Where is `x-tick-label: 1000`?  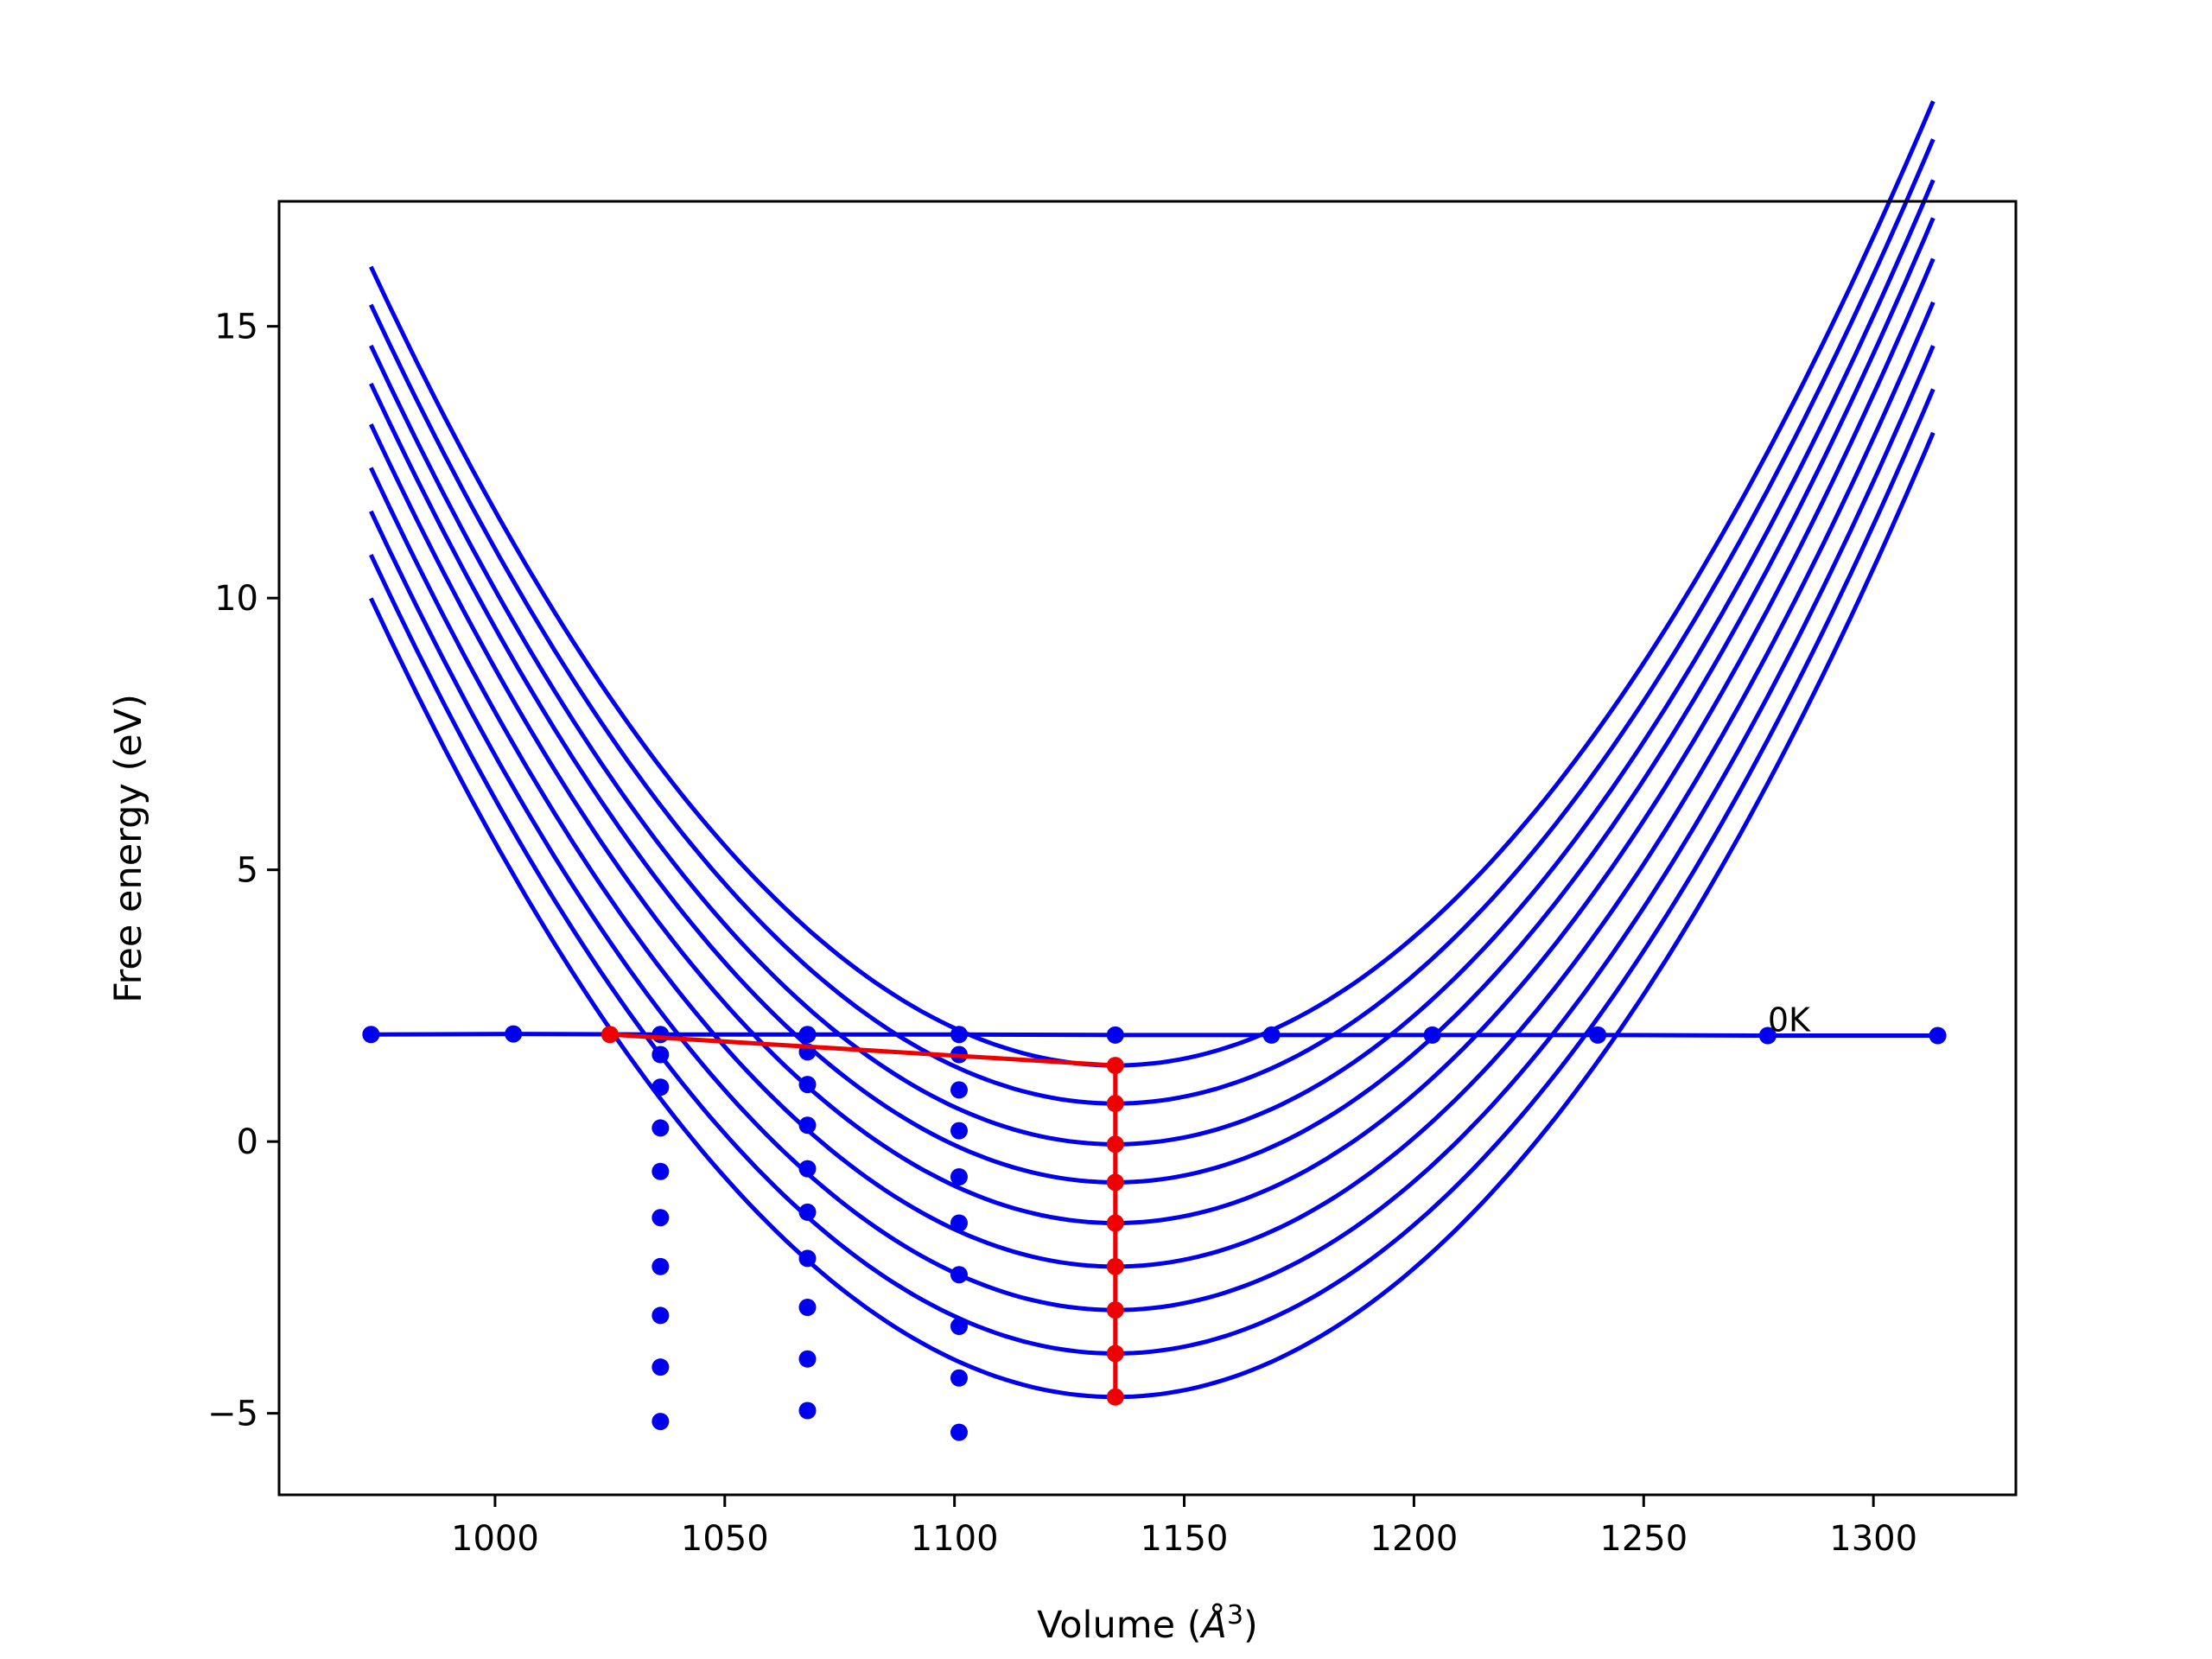 x-tick-label: 1000 is located at coordinates (495, 1539).